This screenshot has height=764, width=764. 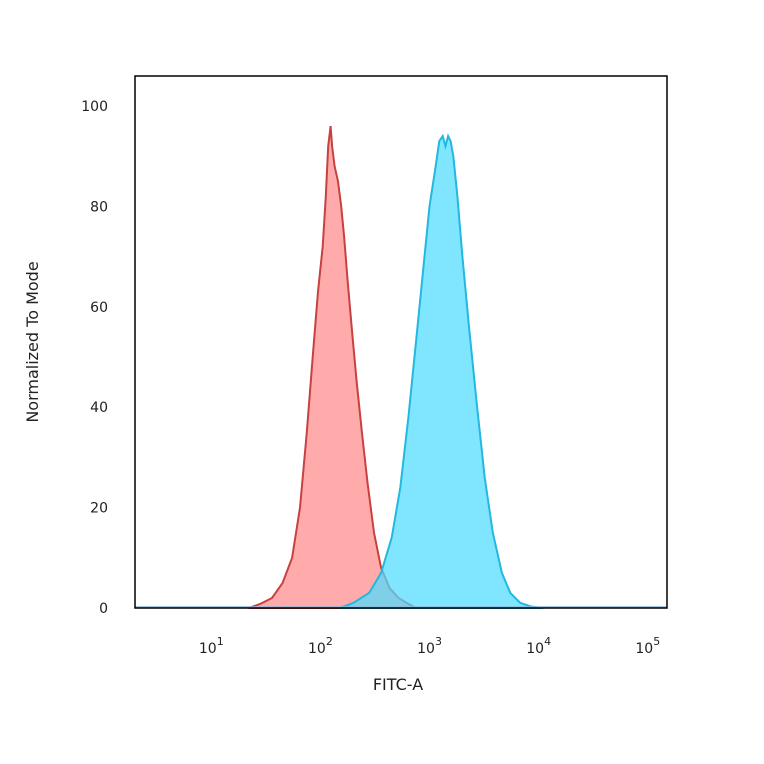 I want to click on x-tick-label: 10², so click(x=320, y=646).